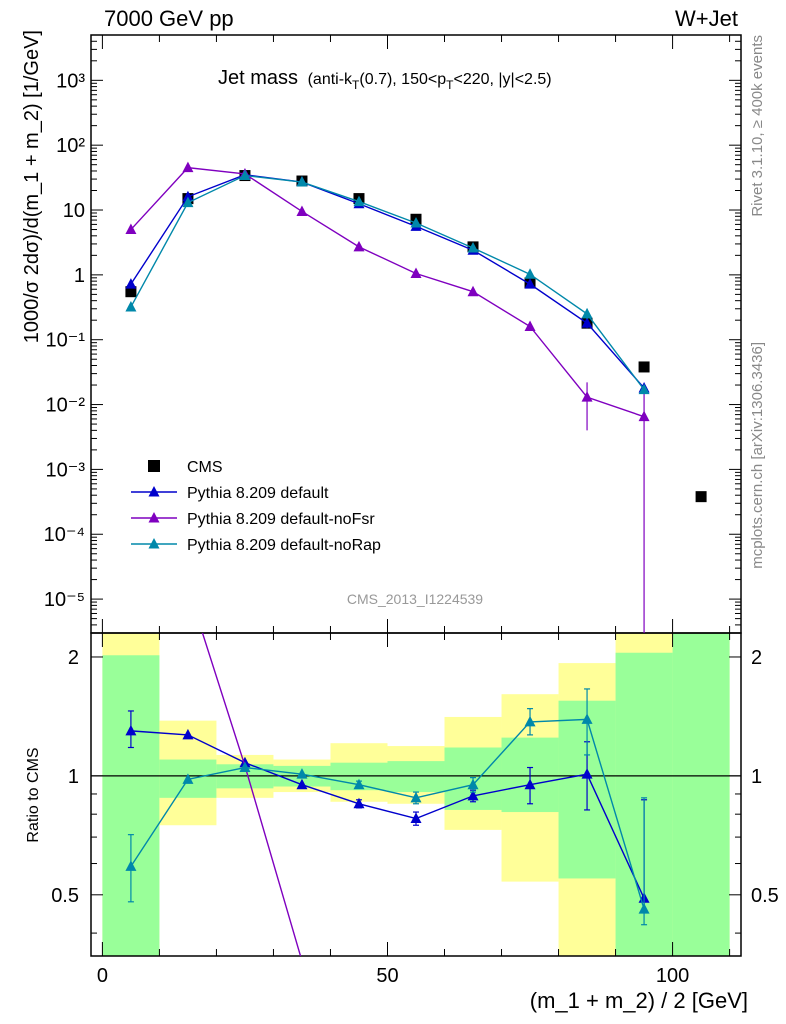  I want to click on ratio-series-2-line, so click(387, 814).